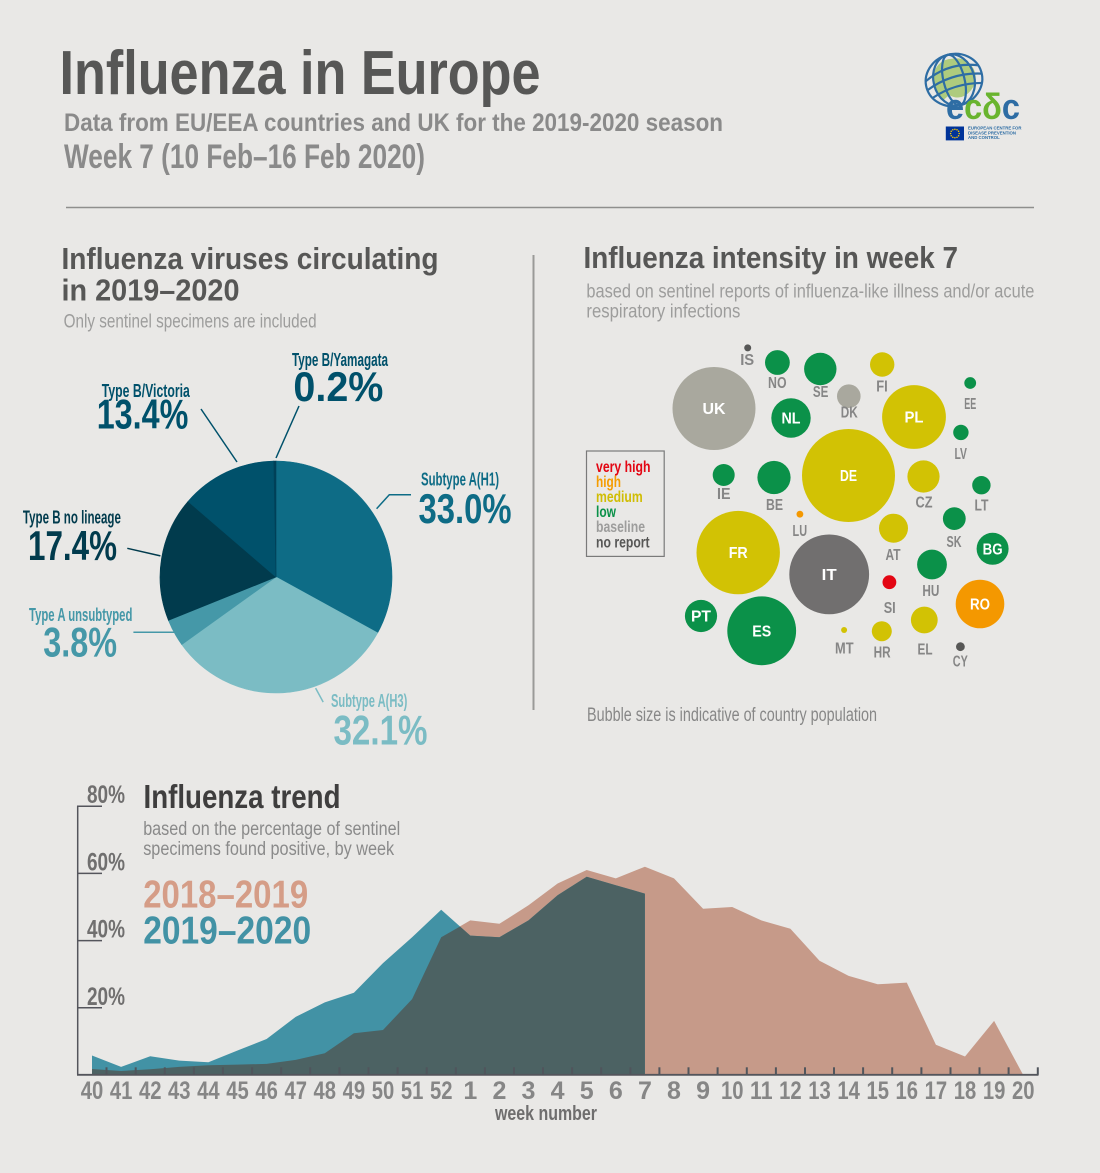 The height and width of the screenshot is (1173, 1100). Describe the element at coordinates (771, 258) in the screenshot. I see `svg-text: Influenza intensity in week 7` at that location.